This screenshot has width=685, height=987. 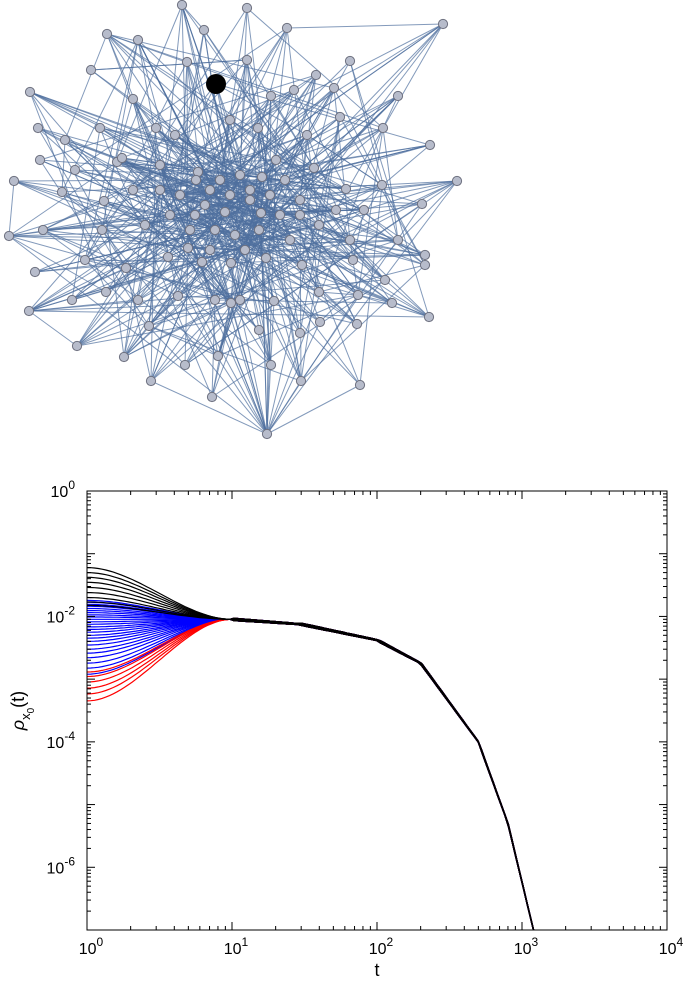 What do you see at coordinates (216, 84) in the screenshot?
I see `network-node-highlighted` at bounding box center [216, 84].